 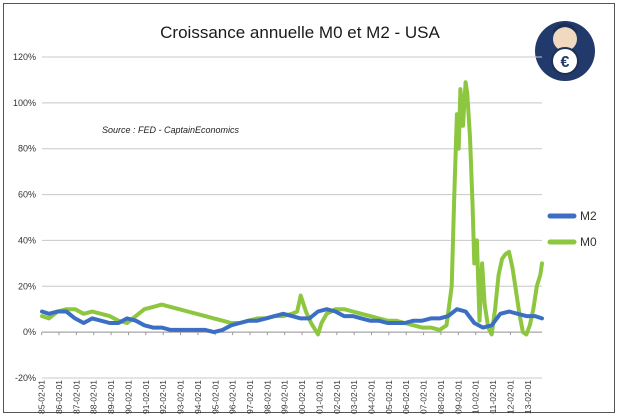 What do you see at coordinates (565, 28) in the screenshot?
I see `logo-helmet` at bounding box center [565, 28].